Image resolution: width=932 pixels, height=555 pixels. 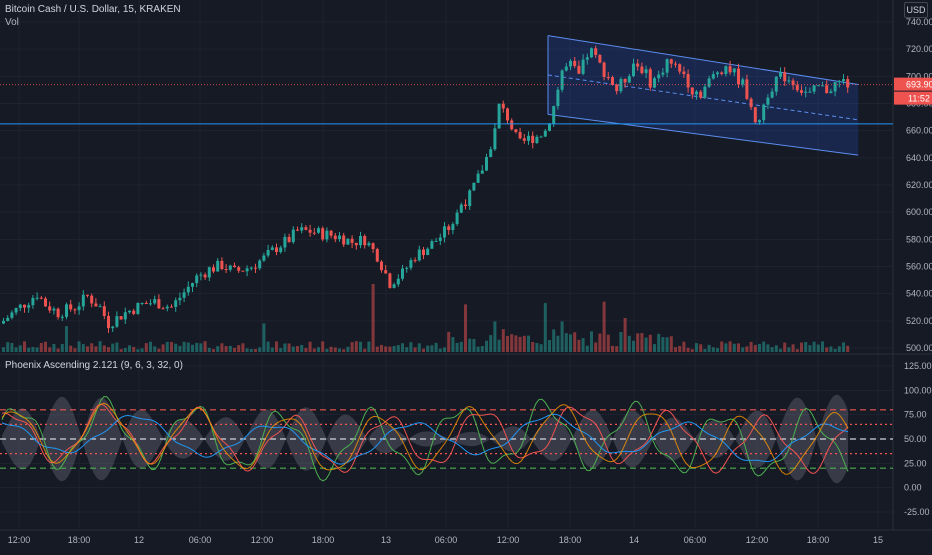 What do you see at coordinates (917, 512) in the screenshot?
I see `indicator-tick-label: -25.00` at bounding box center [917, 512].